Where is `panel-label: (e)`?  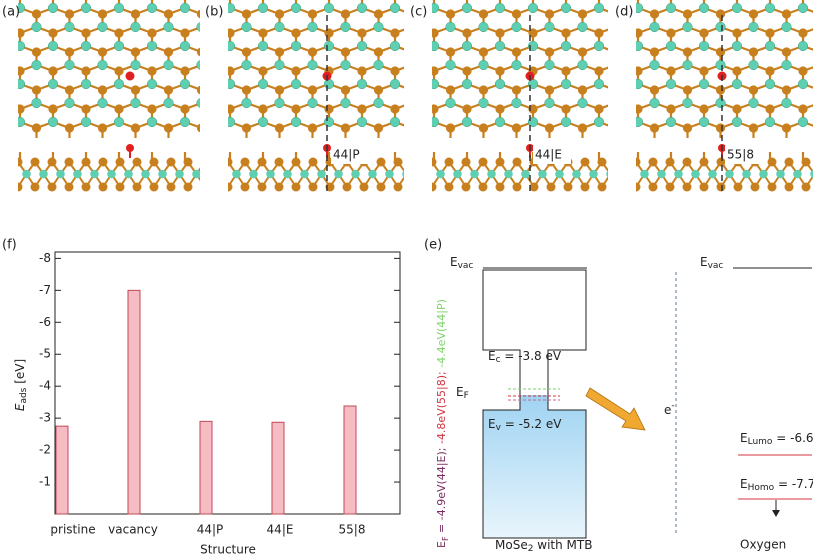
panel-label: (e) is located at coordinates (433, 245).